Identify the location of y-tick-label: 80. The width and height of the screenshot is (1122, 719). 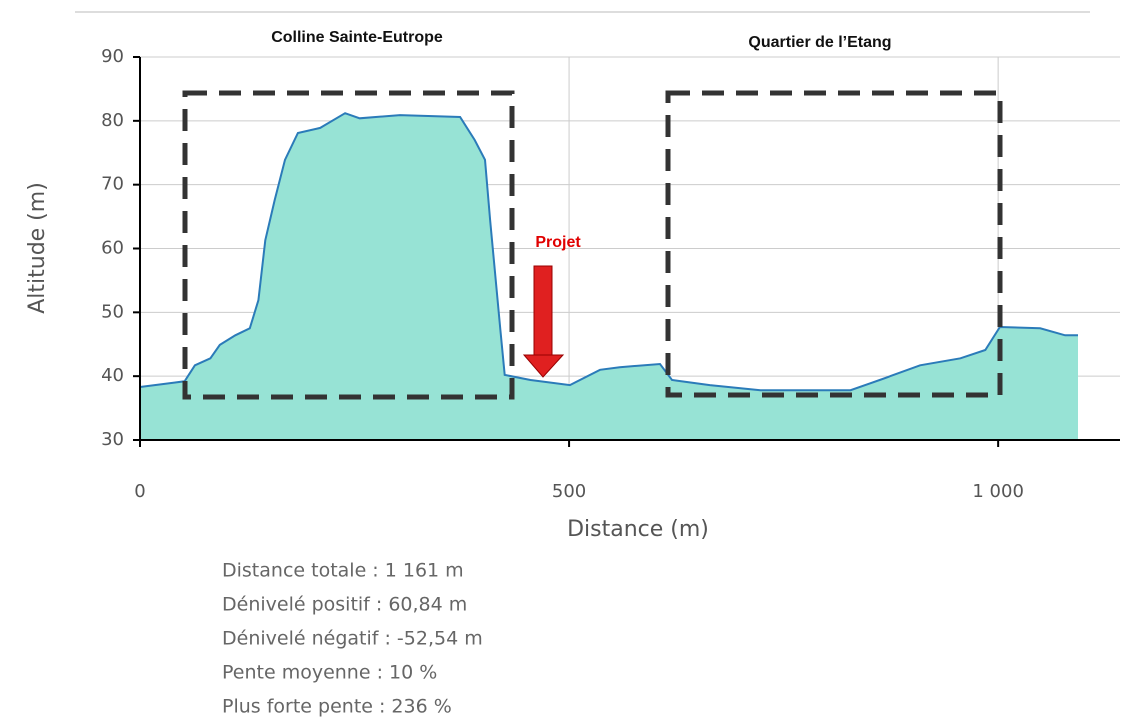
(112, 120).